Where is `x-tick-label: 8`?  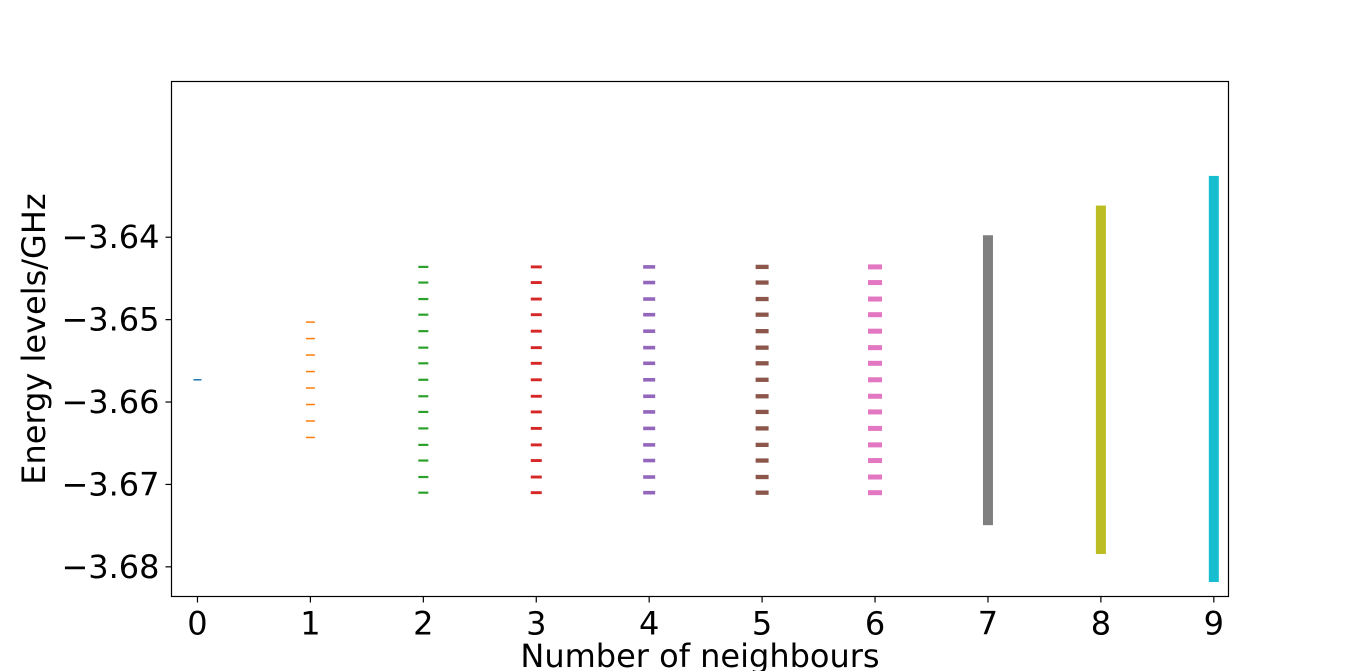
x-tick-label: 8 is located at coordinates (1101, 624).